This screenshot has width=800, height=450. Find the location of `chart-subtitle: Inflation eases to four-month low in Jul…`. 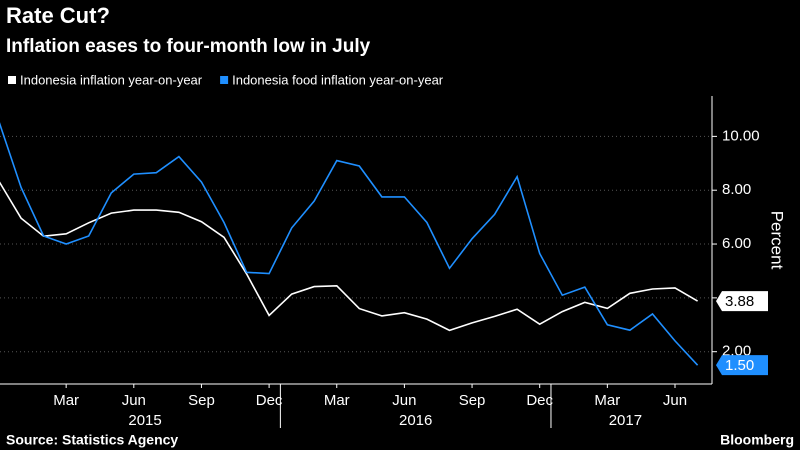

chart-subtitle: Inflation eases to four-month low in Jul… is located at coordinates (188, 46).